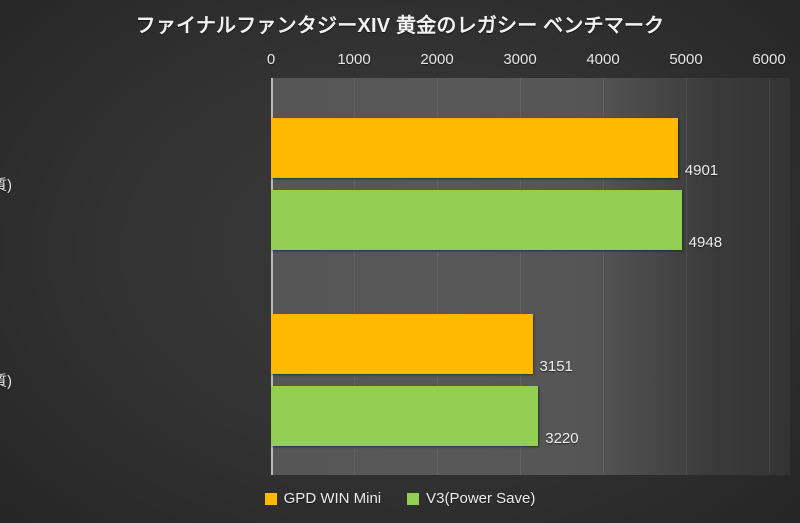 This screenshot has height=523, width=800. I want to click on bar-value-label: 4948, so click(705, 242).